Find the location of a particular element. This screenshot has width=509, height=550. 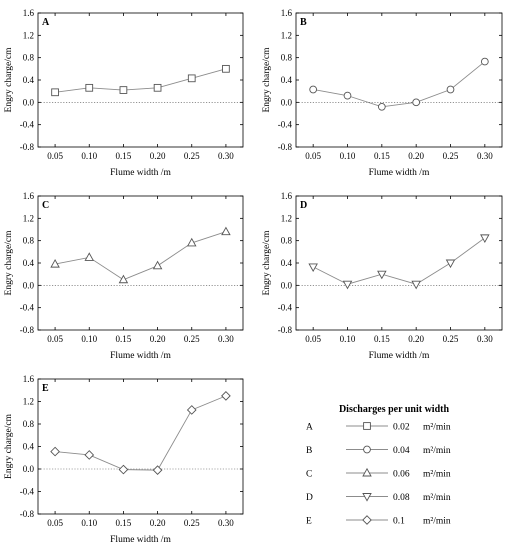

legend-entry-d: D 0.08 m²/min is located at coordinates (378, 498).